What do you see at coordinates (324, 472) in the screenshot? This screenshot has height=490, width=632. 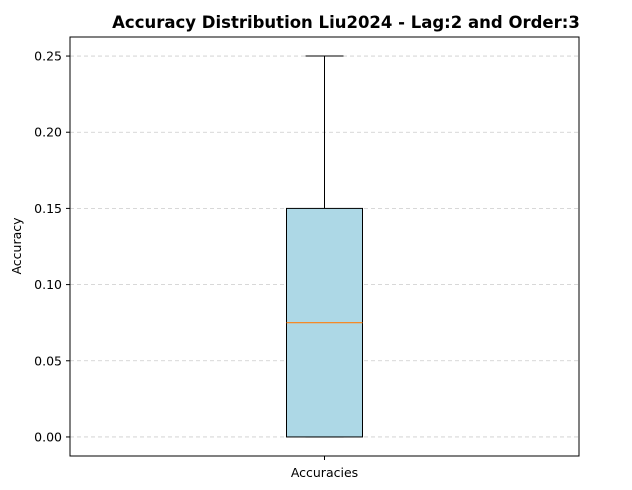 I see `x-tick-label: Accuracies` at bounding box center [324, 472].